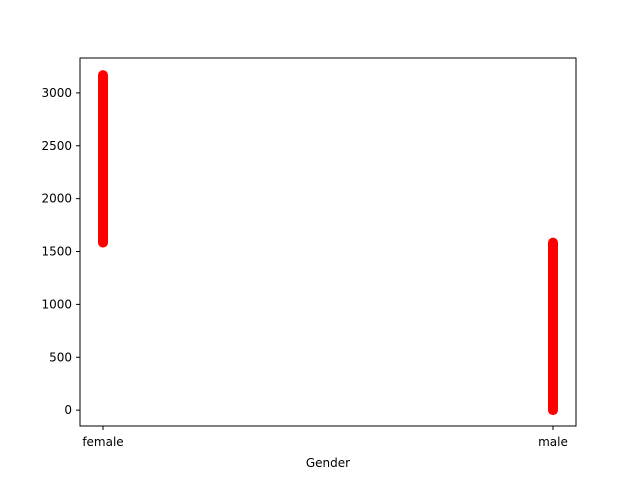 The width and height of the screenshot is (640, 484). Describe the element at coordinates (102, 442) in the screenshot. I see `x-tick-label-female: female` at that location.